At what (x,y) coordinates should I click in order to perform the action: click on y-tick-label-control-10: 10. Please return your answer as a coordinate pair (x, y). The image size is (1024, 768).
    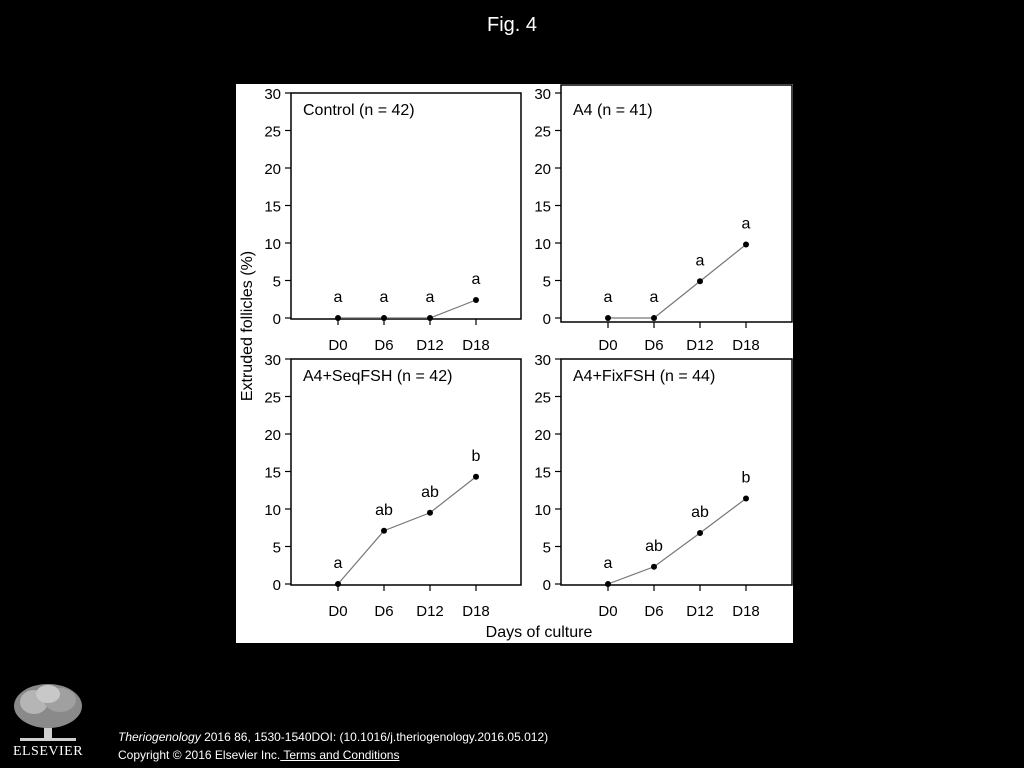
    Looking at the image, I should click on (272, 244).